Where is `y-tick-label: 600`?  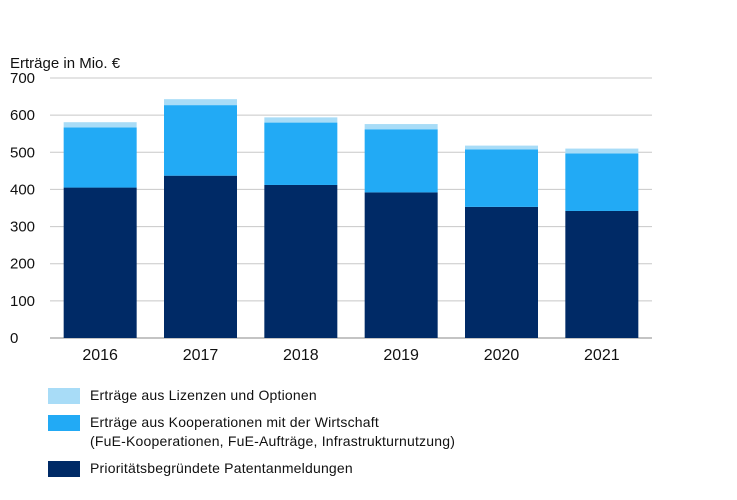
y-tick-label: 600 is located at coordinates (22, 115).